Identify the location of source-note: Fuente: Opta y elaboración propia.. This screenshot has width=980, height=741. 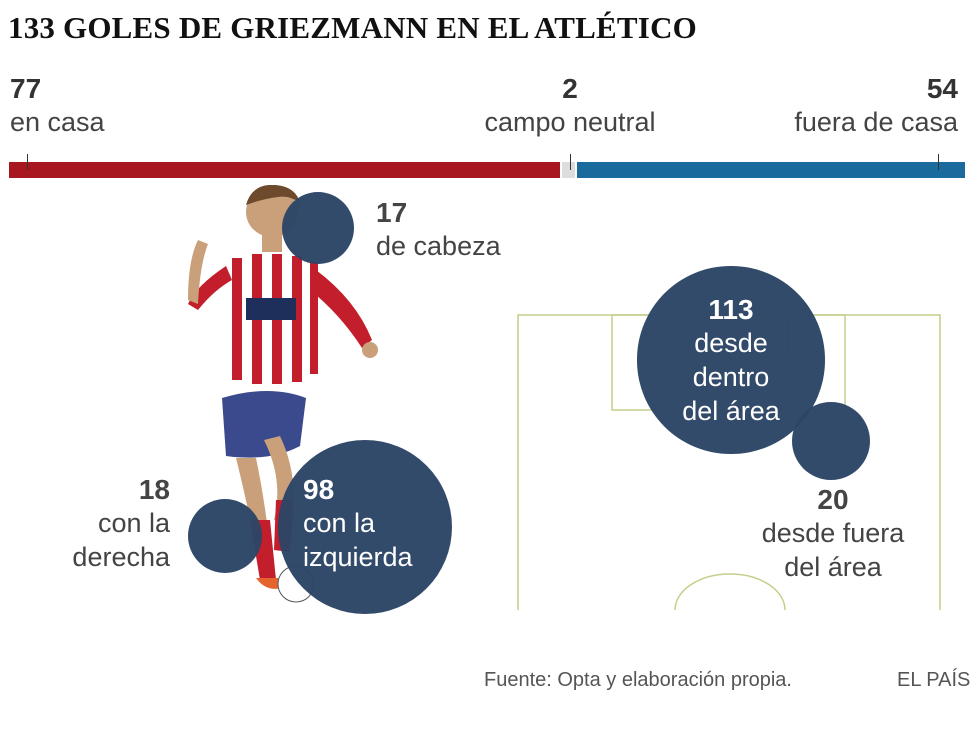
(638, 680).